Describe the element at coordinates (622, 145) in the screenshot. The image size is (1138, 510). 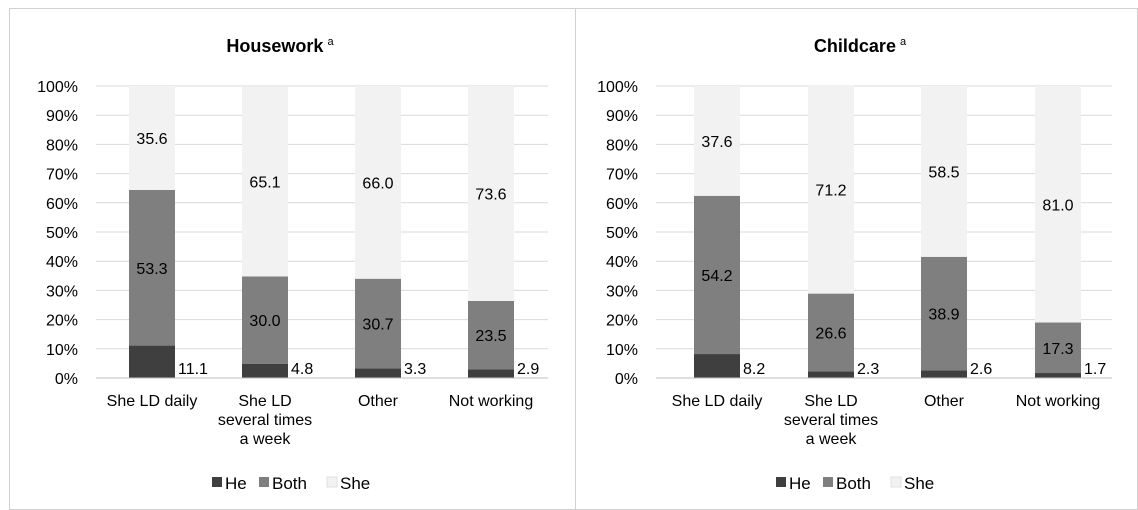
I see `childcare-y-tick-label: 80%` at that location.